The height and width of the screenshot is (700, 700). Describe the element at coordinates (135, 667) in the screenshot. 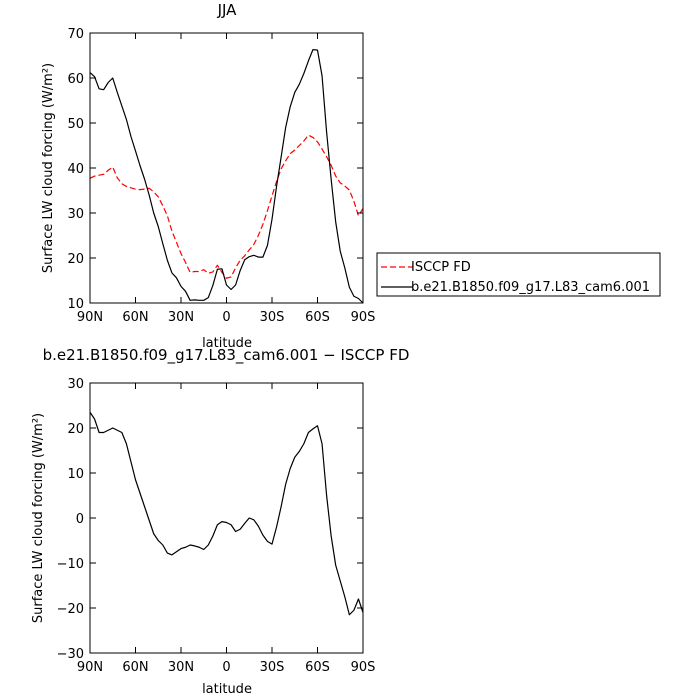

I see `lower-x-tick-label: 60N` at that location.